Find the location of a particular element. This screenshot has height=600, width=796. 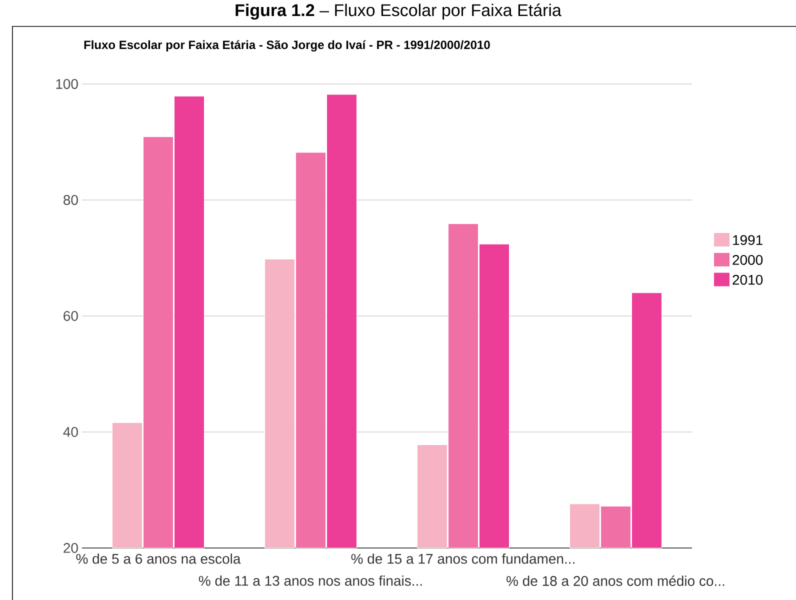

y-tick-label: 20 is located at coordinates (71, 548).